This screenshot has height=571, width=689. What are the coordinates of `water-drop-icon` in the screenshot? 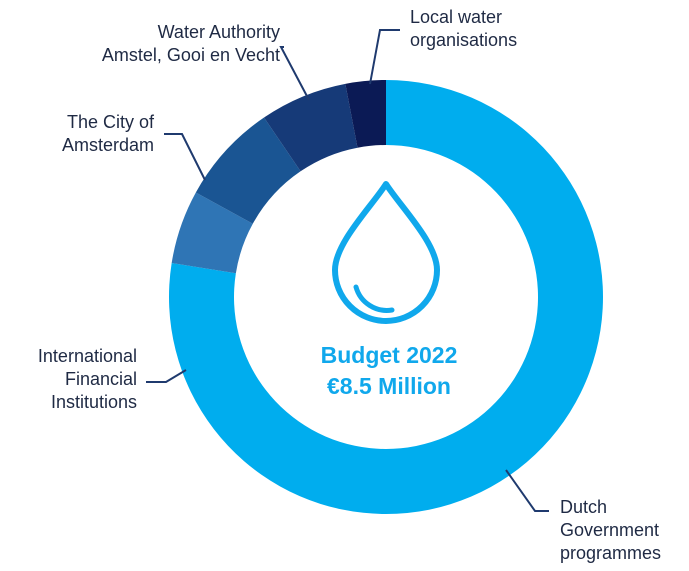 It's located at (386, 252).